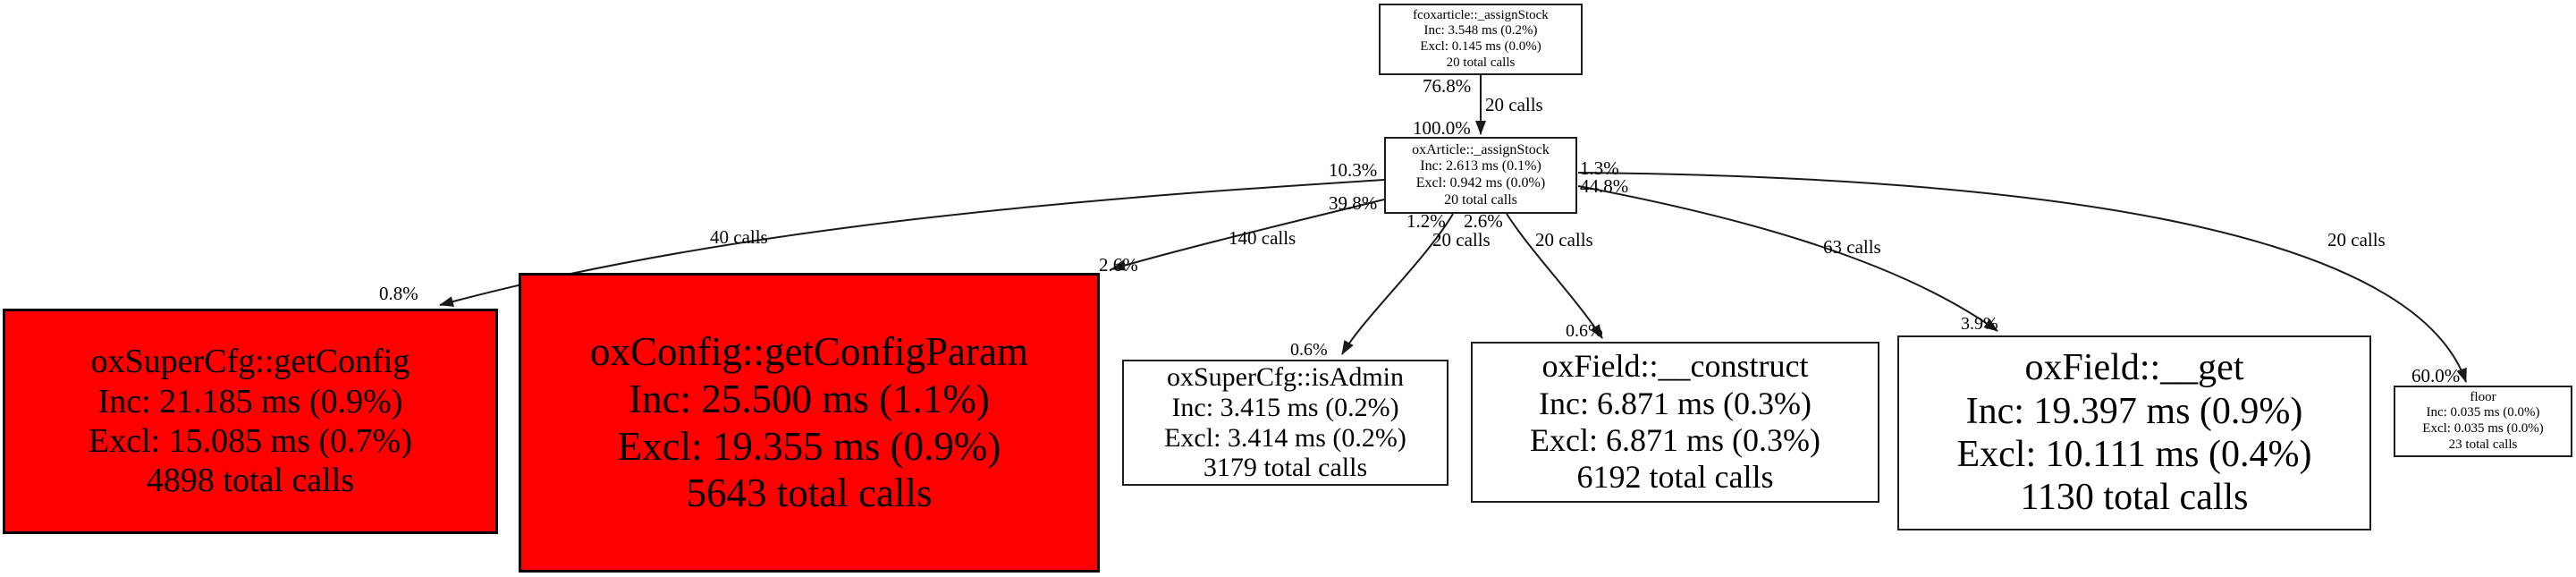 This screenshot has height=577, width=2576. Describe the element at coordinates (1604, 186) in the screenshot. I see `edge-tail-percent-label: 44.8%` at that location.